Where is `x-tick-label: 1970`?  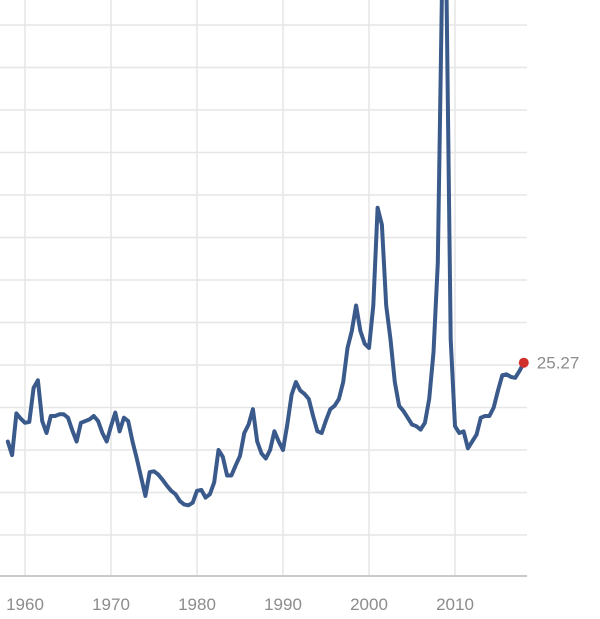 x-tick-label: 1970 is located at coordinates (111, 604).